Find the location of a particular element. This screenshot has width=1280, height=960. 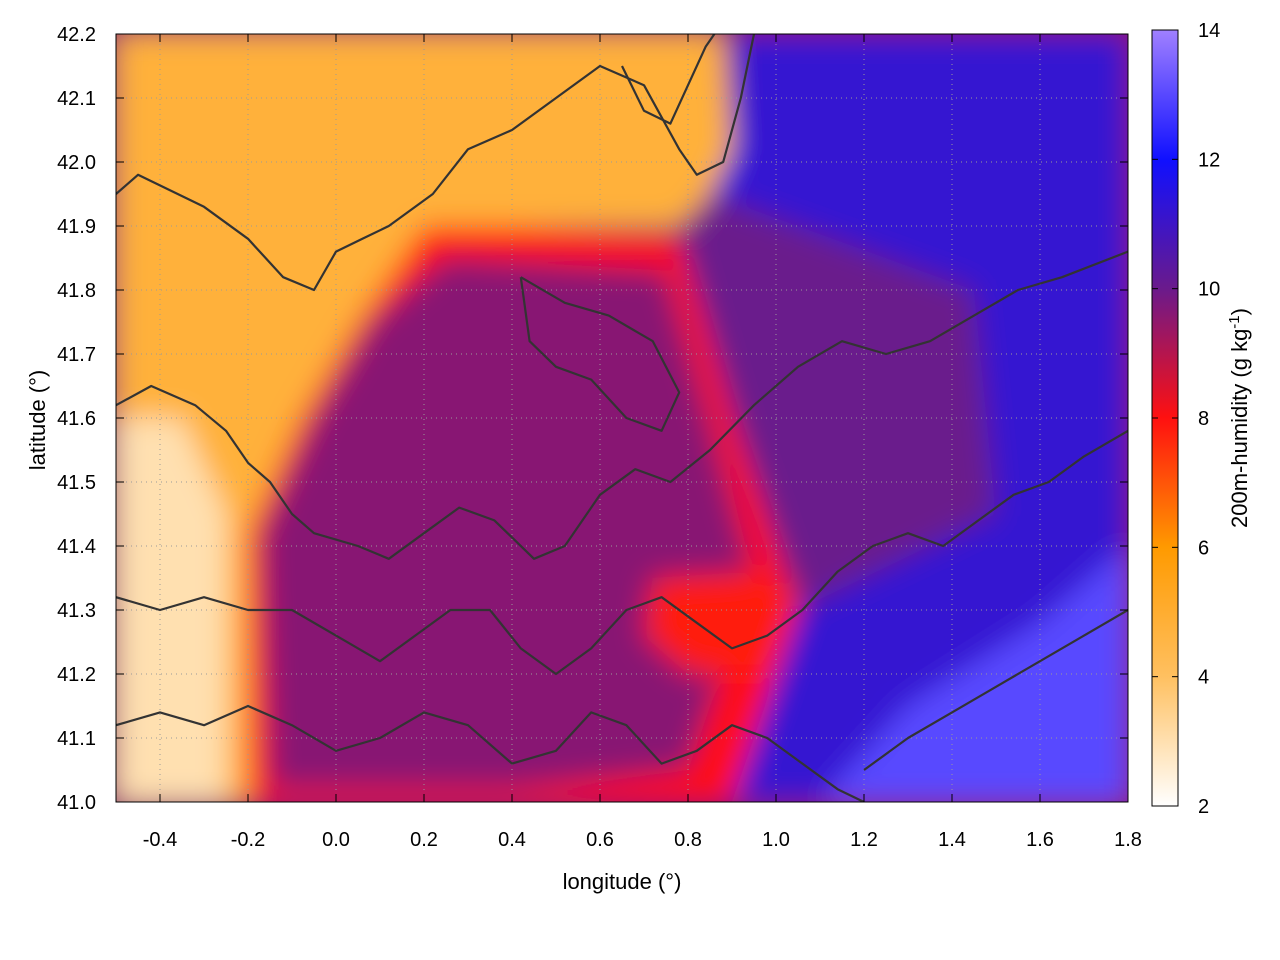

colorbar-label: 200m-humidity (g kg-1) is located at coordinates (1239, 418).